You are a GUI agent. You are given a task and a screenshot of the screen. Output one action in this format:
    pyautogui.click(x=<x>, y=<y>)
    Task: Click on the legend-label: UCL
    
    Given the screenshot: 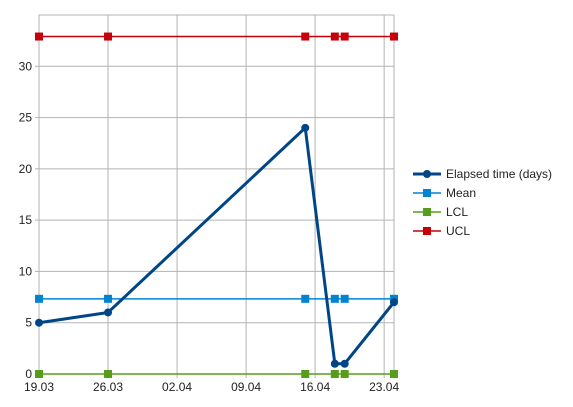 What is the action you would take?
    pyautogui.click(x=458, y=231)
    